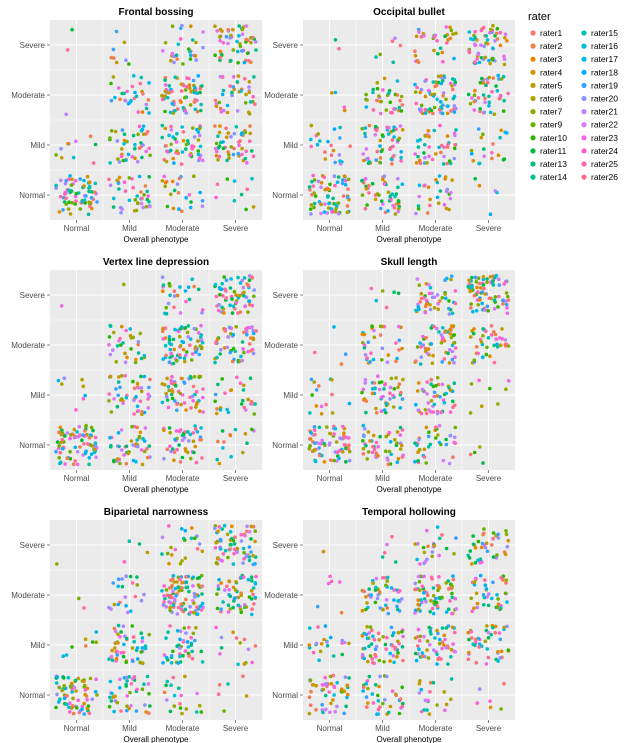  I want to click on y-tick-label: Mild, so click(290, 395).